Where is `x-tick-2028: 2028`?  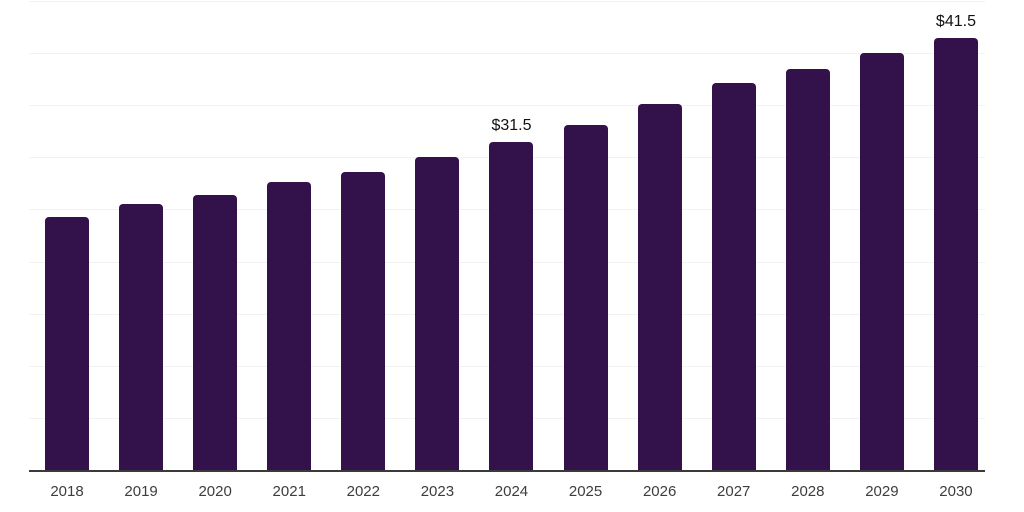 x-tick-2028: 2028 is located at coordinates (808, 491).